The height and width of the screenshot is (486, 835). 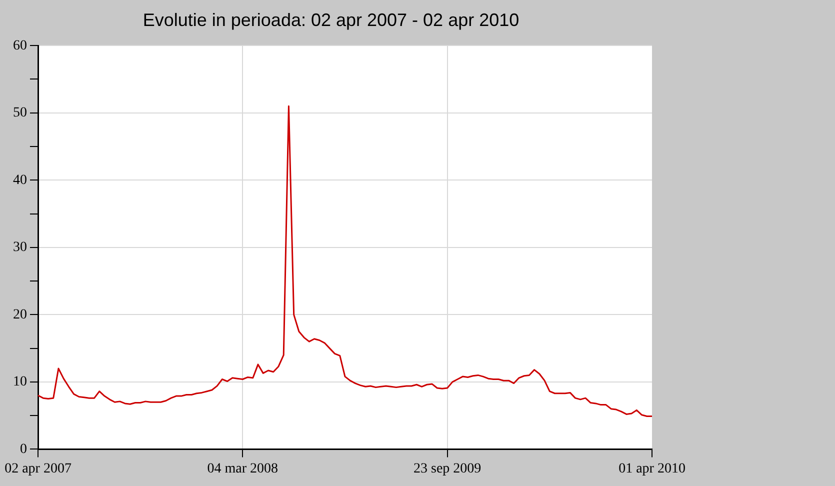 What do you see at coordinates (331, 20) in the screenshot?
I see `chart-title: Evolutie in perioada: 02 apr 2007 - 02 apr 2010` at bounding box center [331, 20].